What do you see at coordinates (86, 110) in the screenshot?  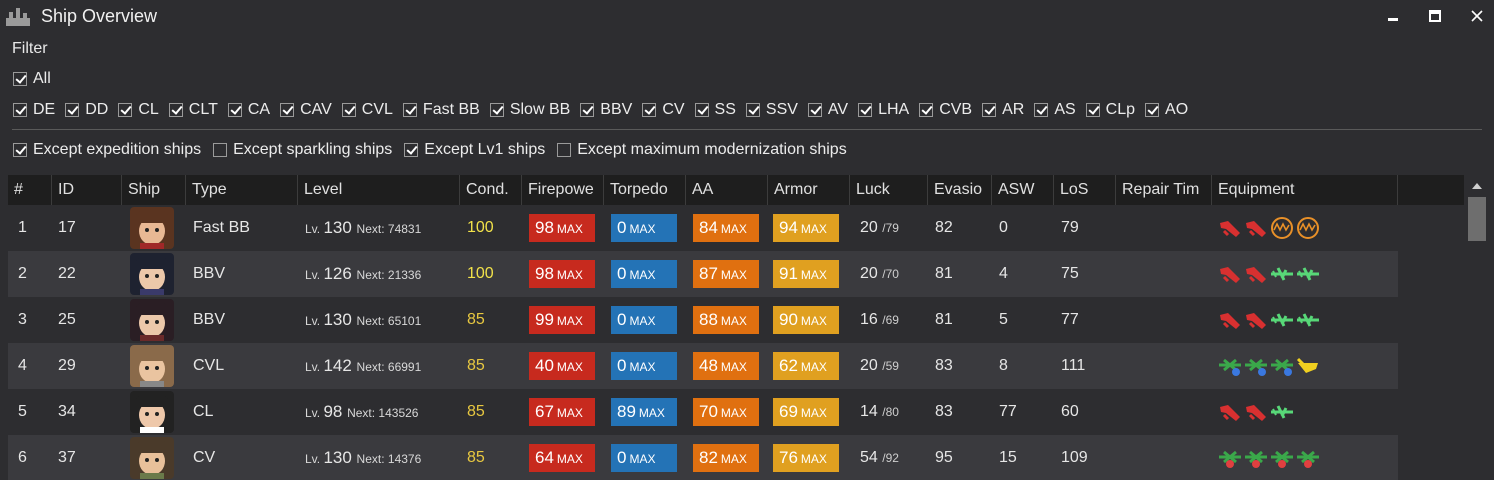 I see `filter-dd: DD` at bounding box center [86, 110].